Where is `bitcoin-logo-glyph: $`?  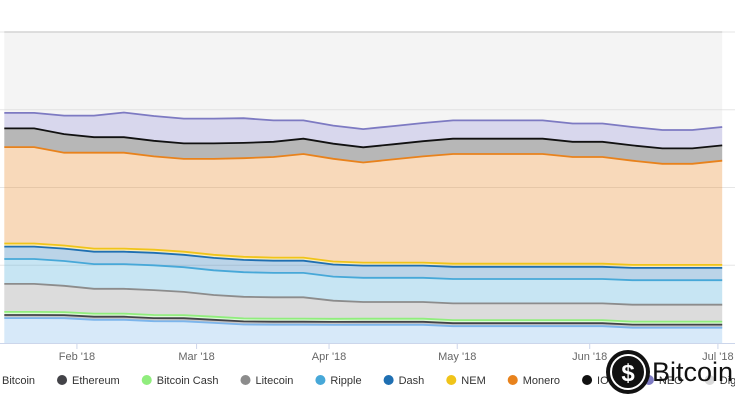
bitcoin-logo-glyph: $ is located at coordinates (628, 373).